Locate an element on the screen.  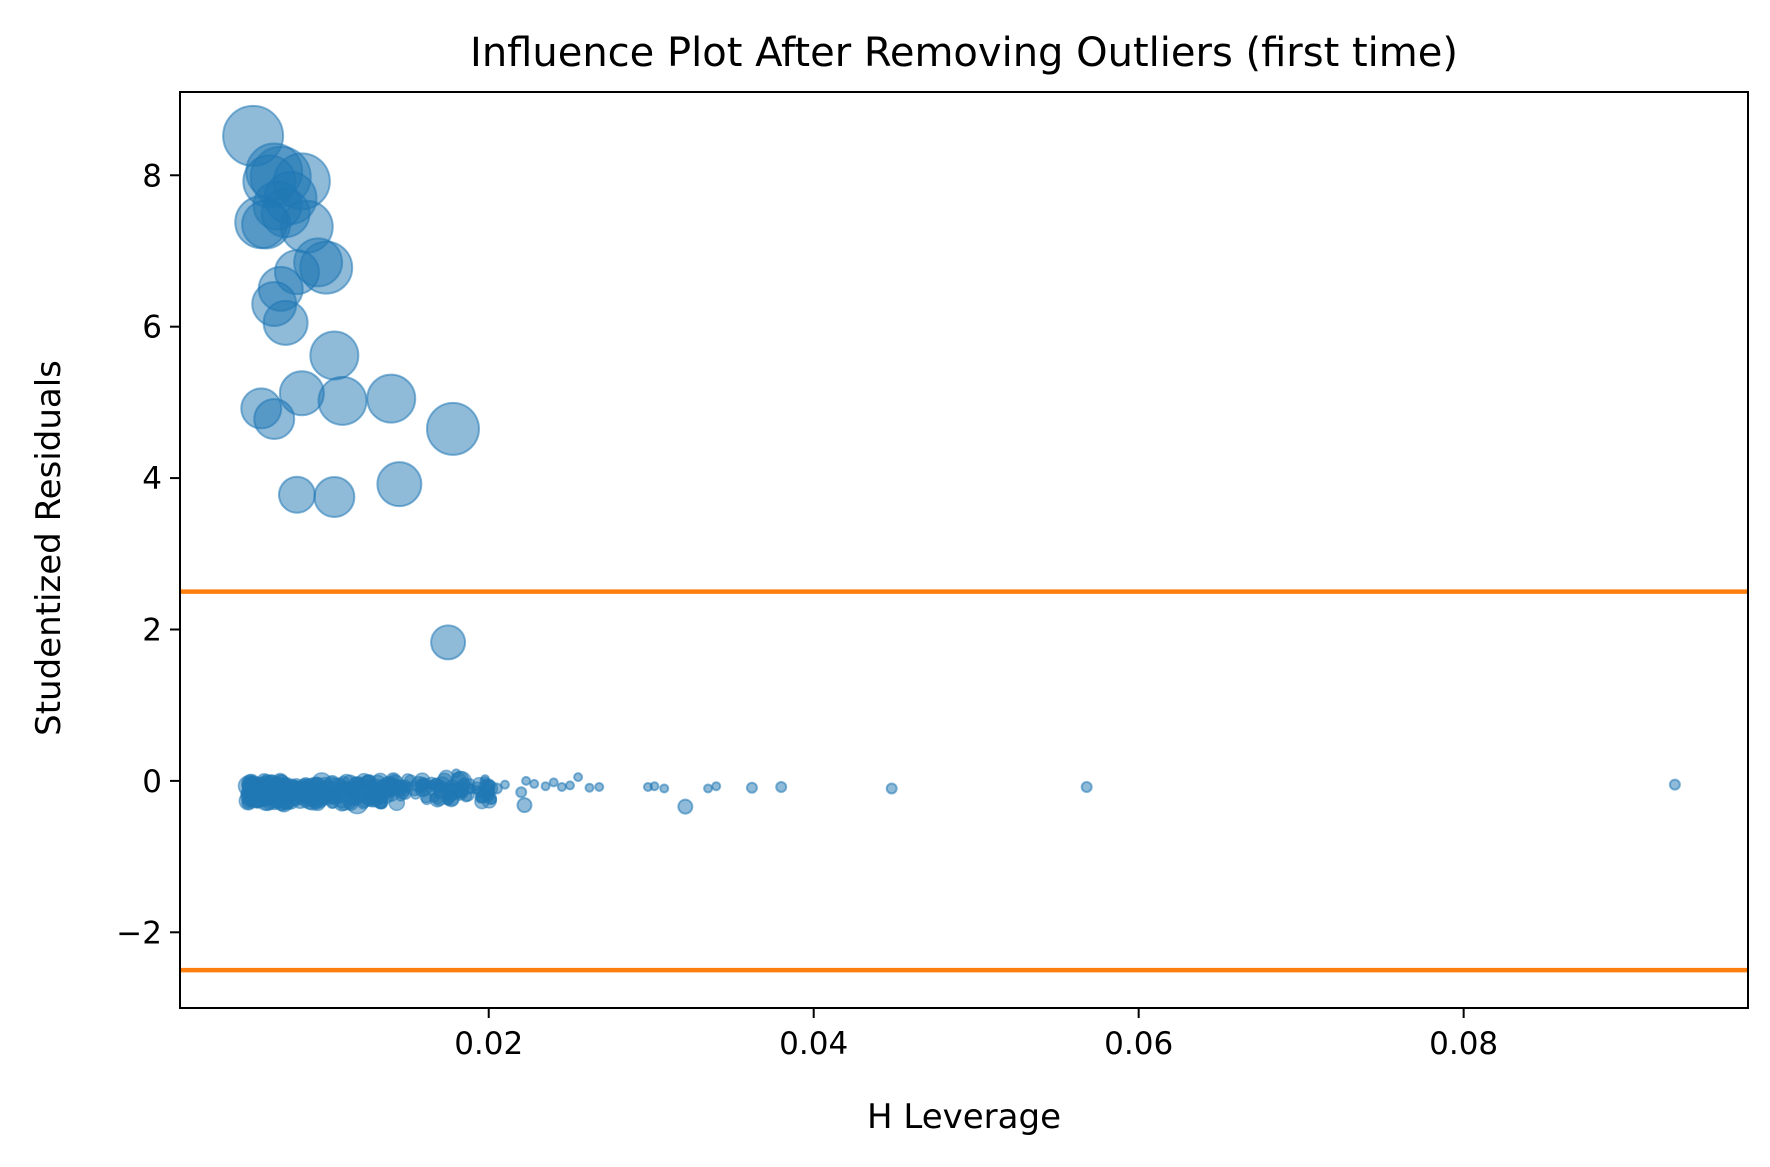
x-tick-label: 0.04 is located at coordinates (813, 1044).